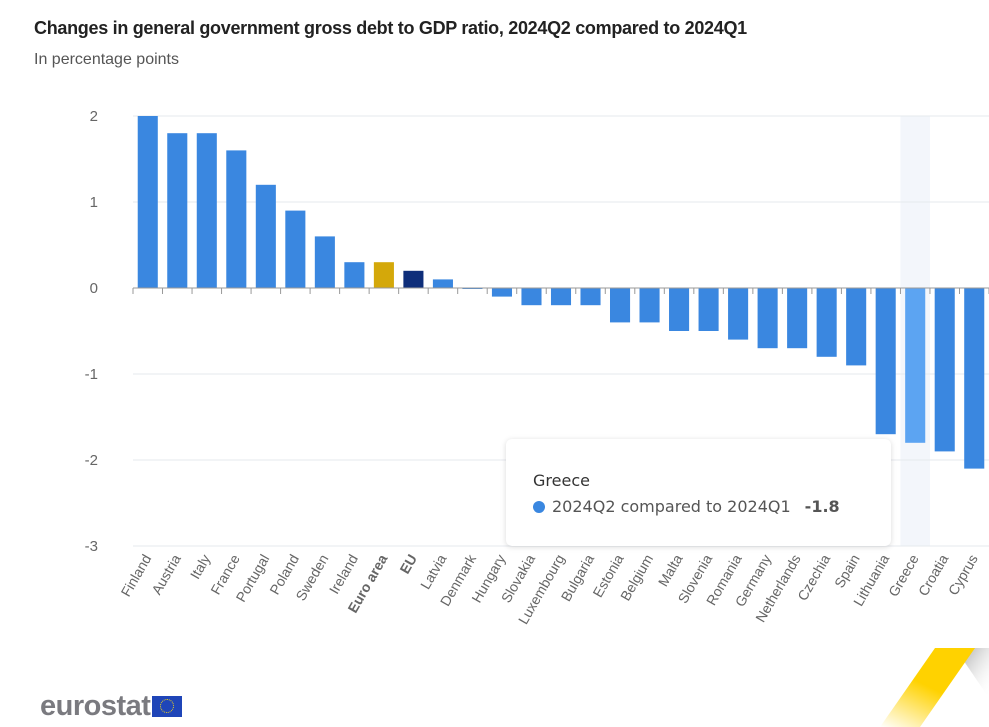 The width and height of the screenshot is (989, 727). What do you see at coordinates (963, 575) in the screenshot?
I see `x-tick-label: Cyprus` at bounding box center [963, 575].